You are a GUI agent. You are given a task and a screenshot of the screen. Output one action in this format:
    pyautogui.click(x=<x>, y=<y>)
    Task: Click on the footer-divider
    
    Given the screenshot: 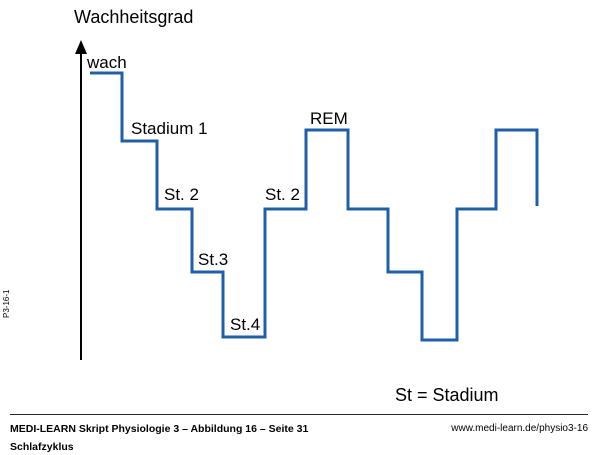 What is the action you would take?
    pyautogui.click(x=299, y=414)
    